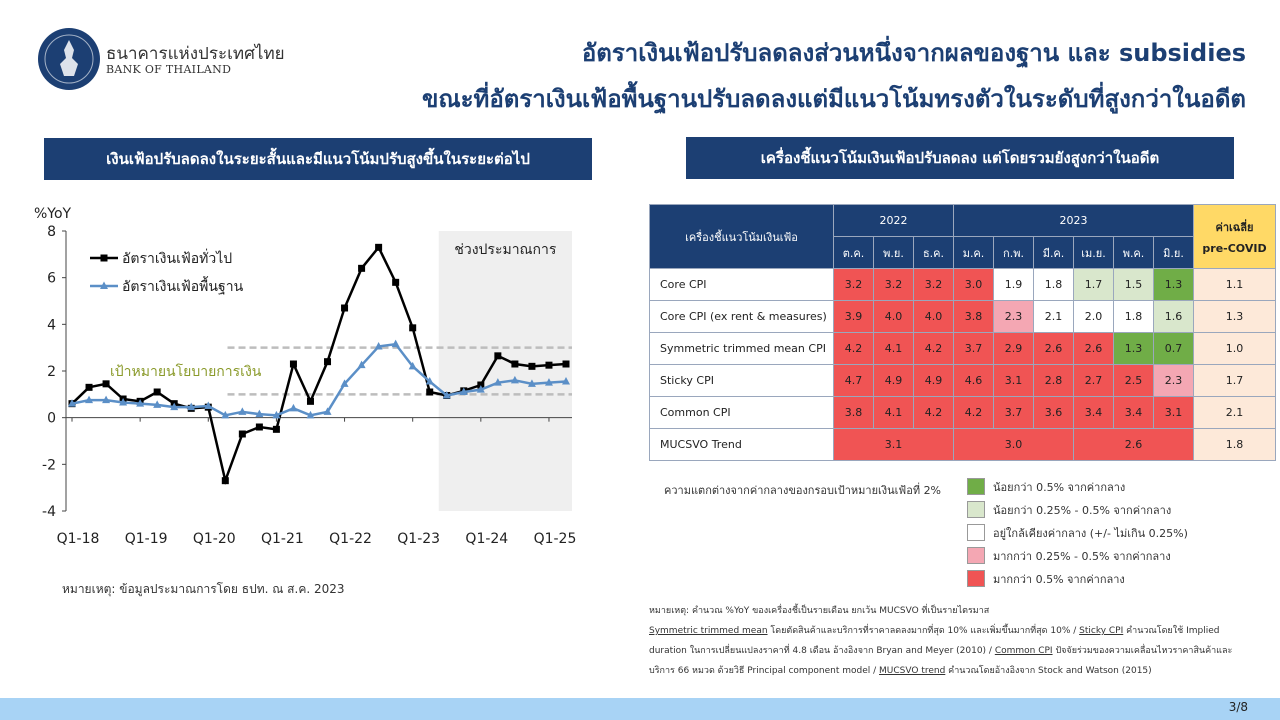 The height and width of the screenshot is (720, 1280). Describe the element at coordinates (933, 316) in the screenshot. I see `table-cell: 4.0` at that location.